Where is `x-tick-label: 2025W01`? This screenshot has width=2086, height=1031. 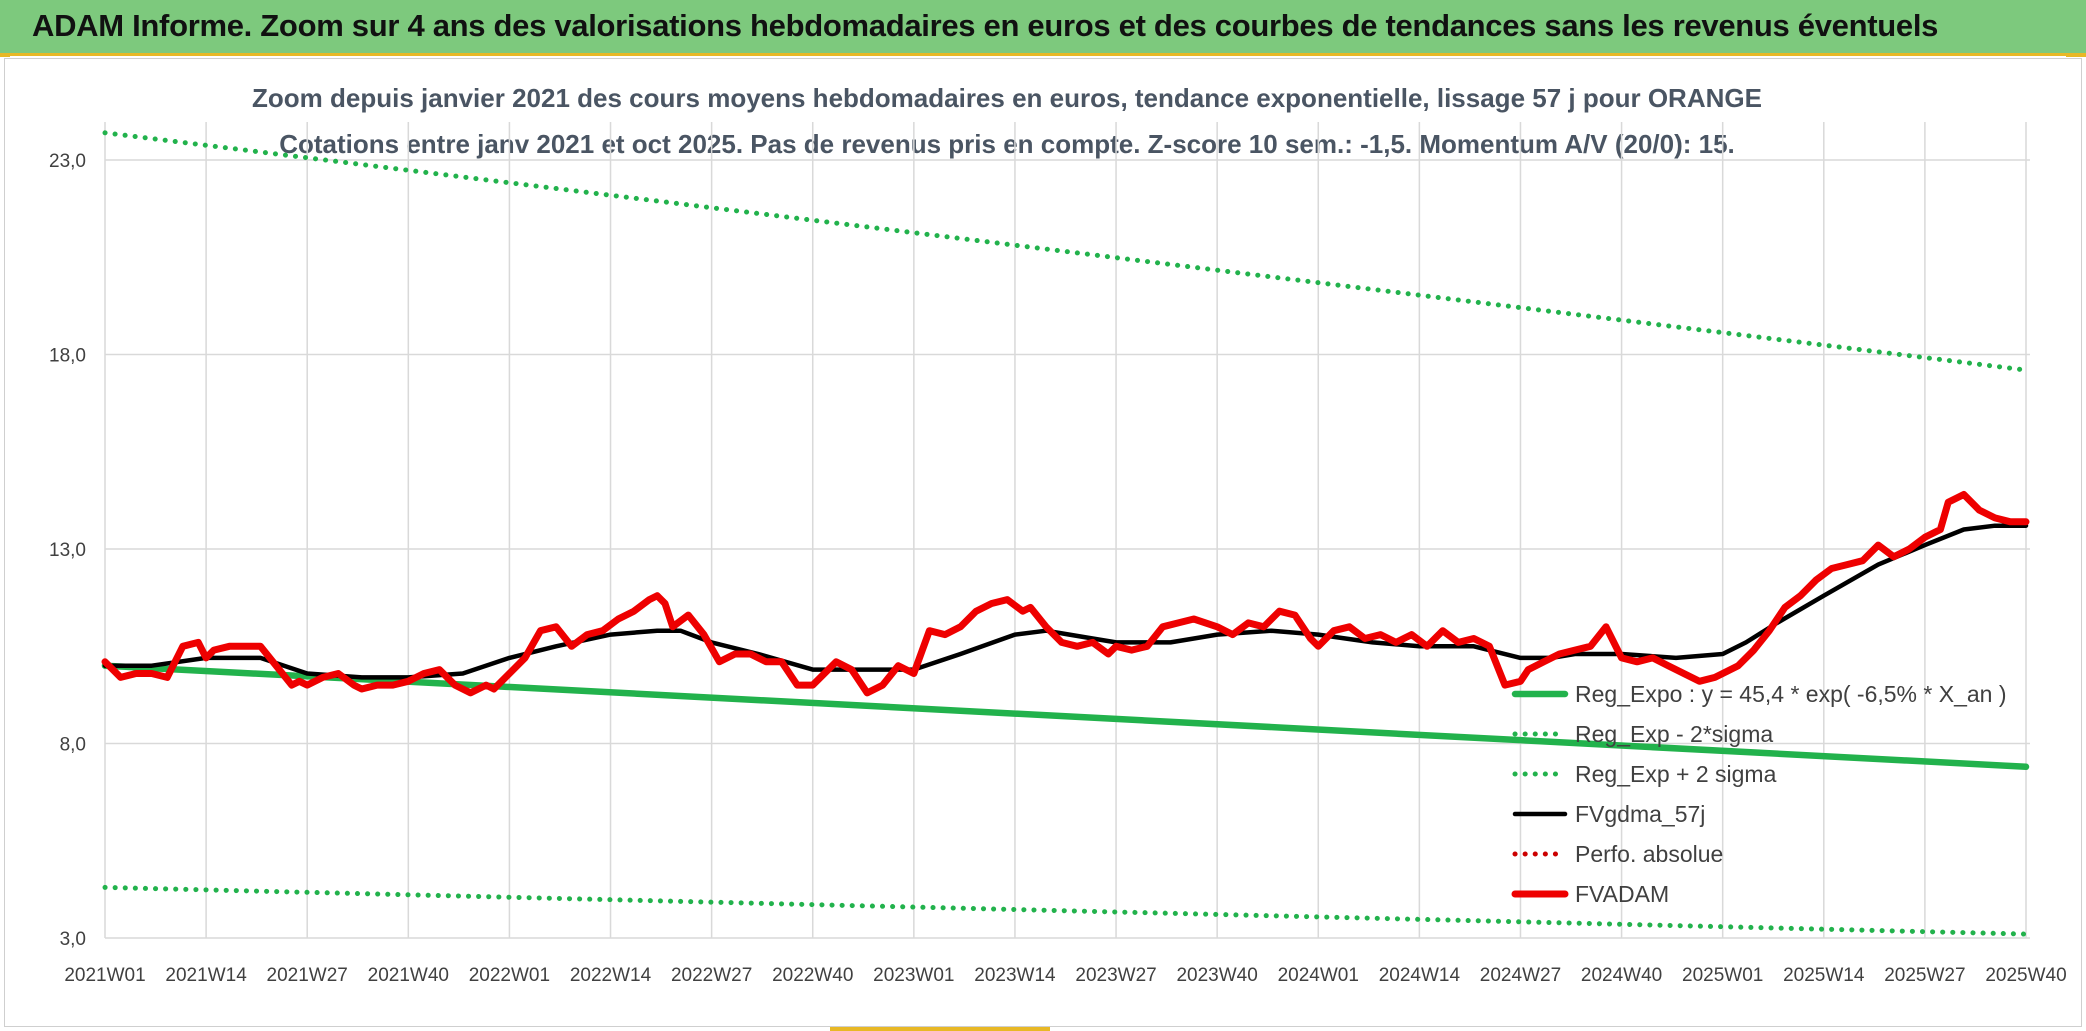
x-tick-label: 2025W01 is located at coordinates (1722, 975).